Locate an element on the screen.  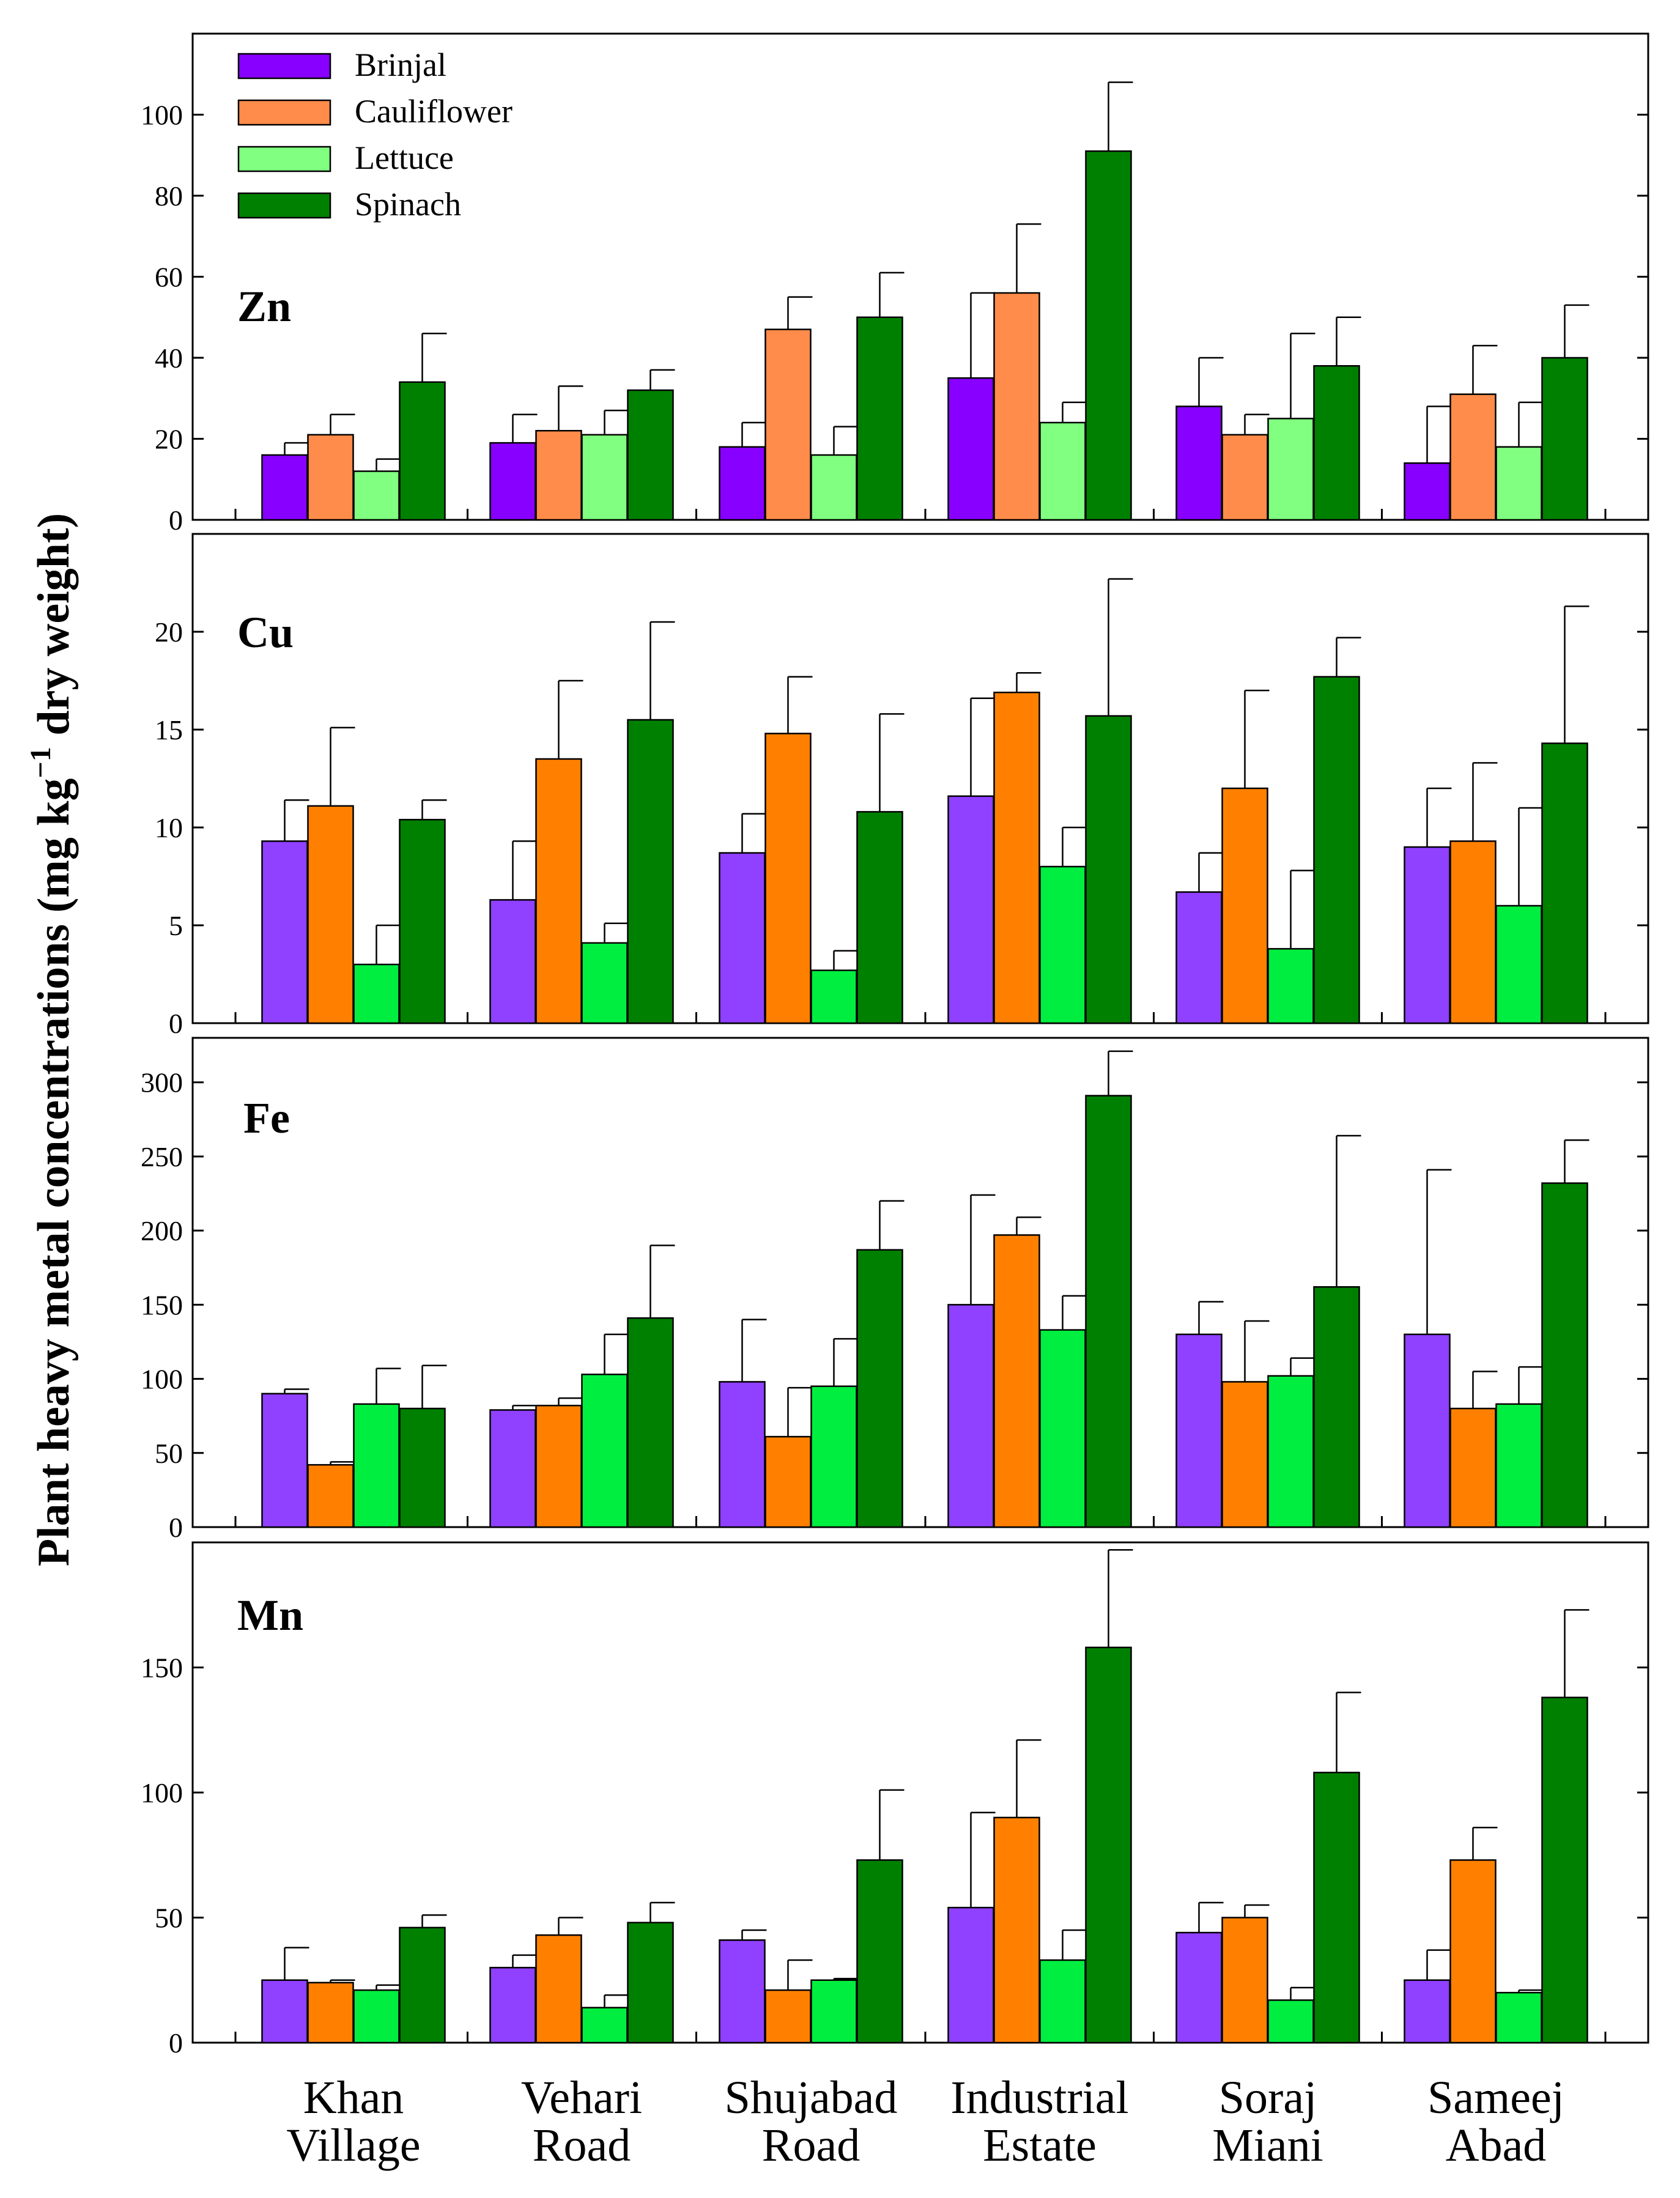
category-label-0: Khan is located at coordinates (353, 2097).